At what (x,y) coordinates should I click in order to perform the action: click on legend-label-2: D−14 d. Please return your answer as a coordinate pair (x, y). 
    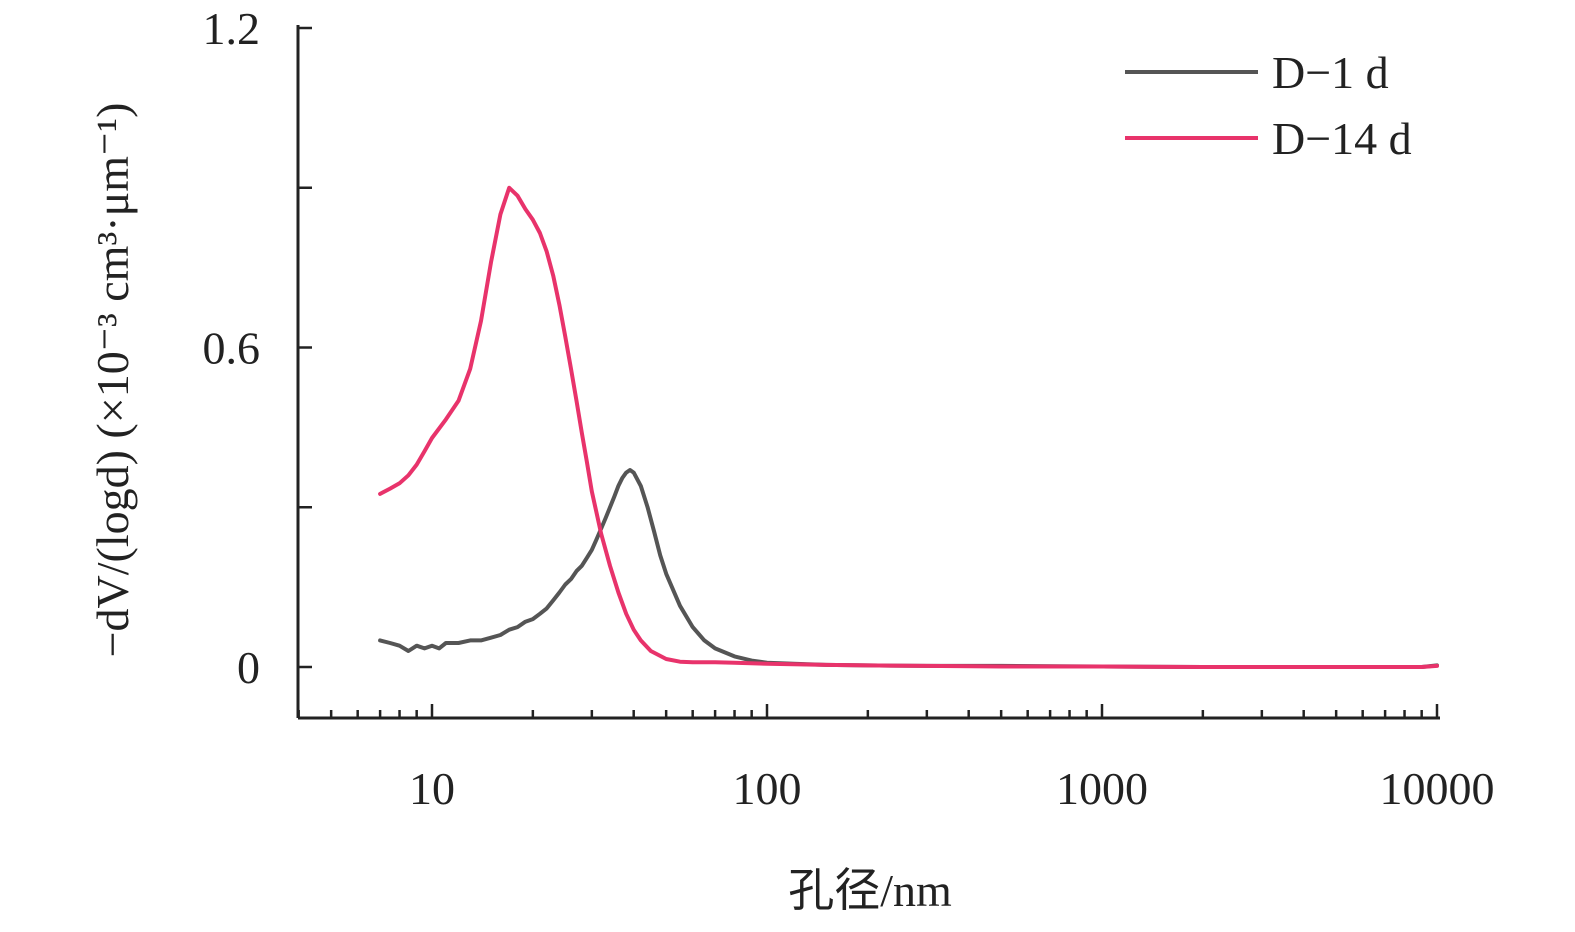
    Looking at the image, I should click on (1342, 138).